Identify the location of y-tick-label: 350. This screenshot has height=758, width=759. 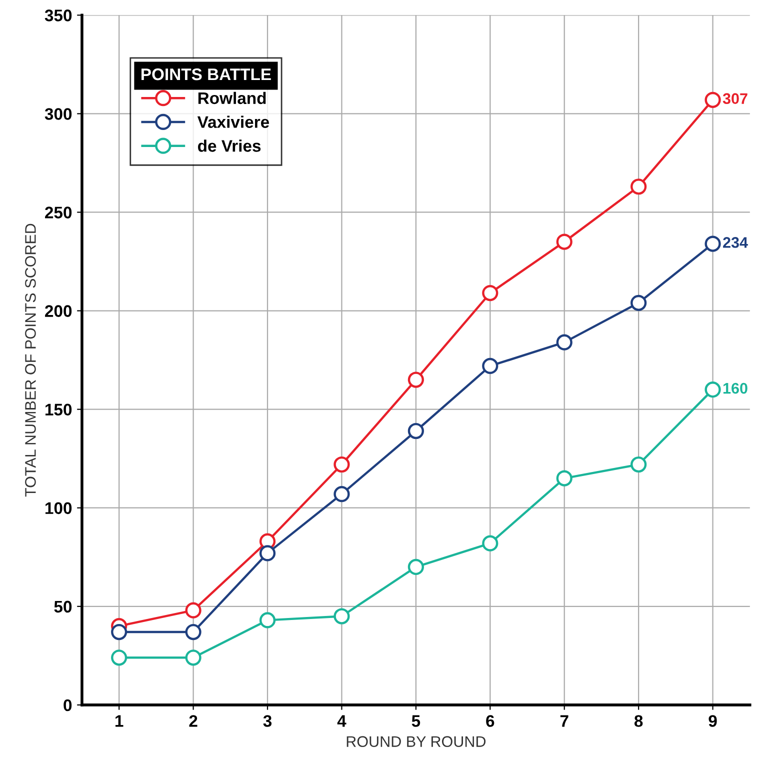
(58, 16).